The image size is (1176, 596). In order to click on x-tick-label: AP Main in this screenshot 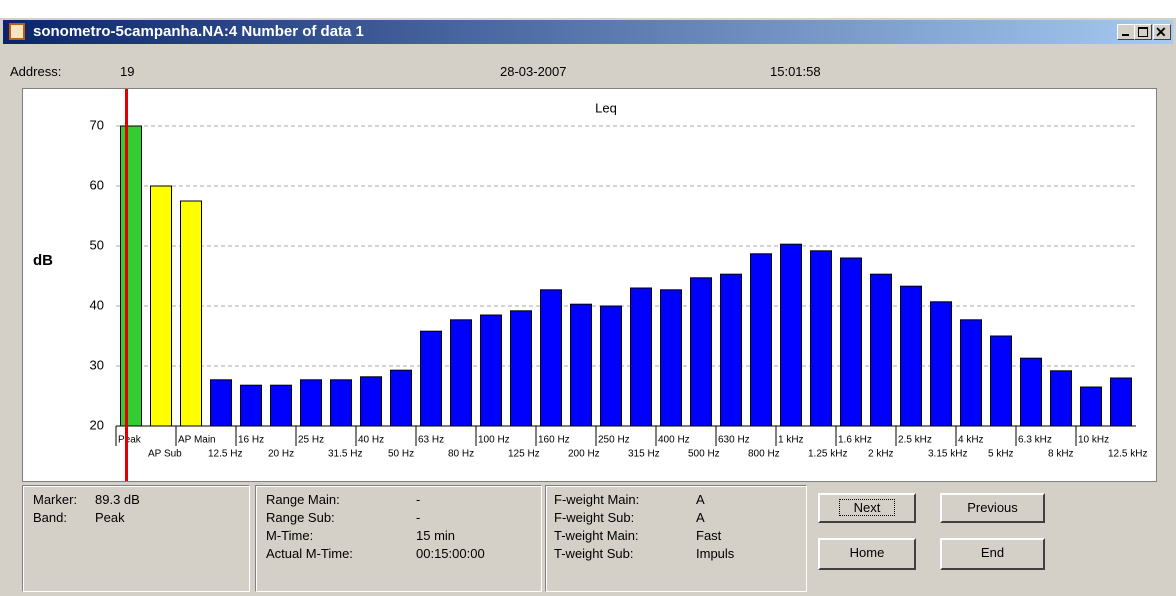, I will do `click(197, 440)`.